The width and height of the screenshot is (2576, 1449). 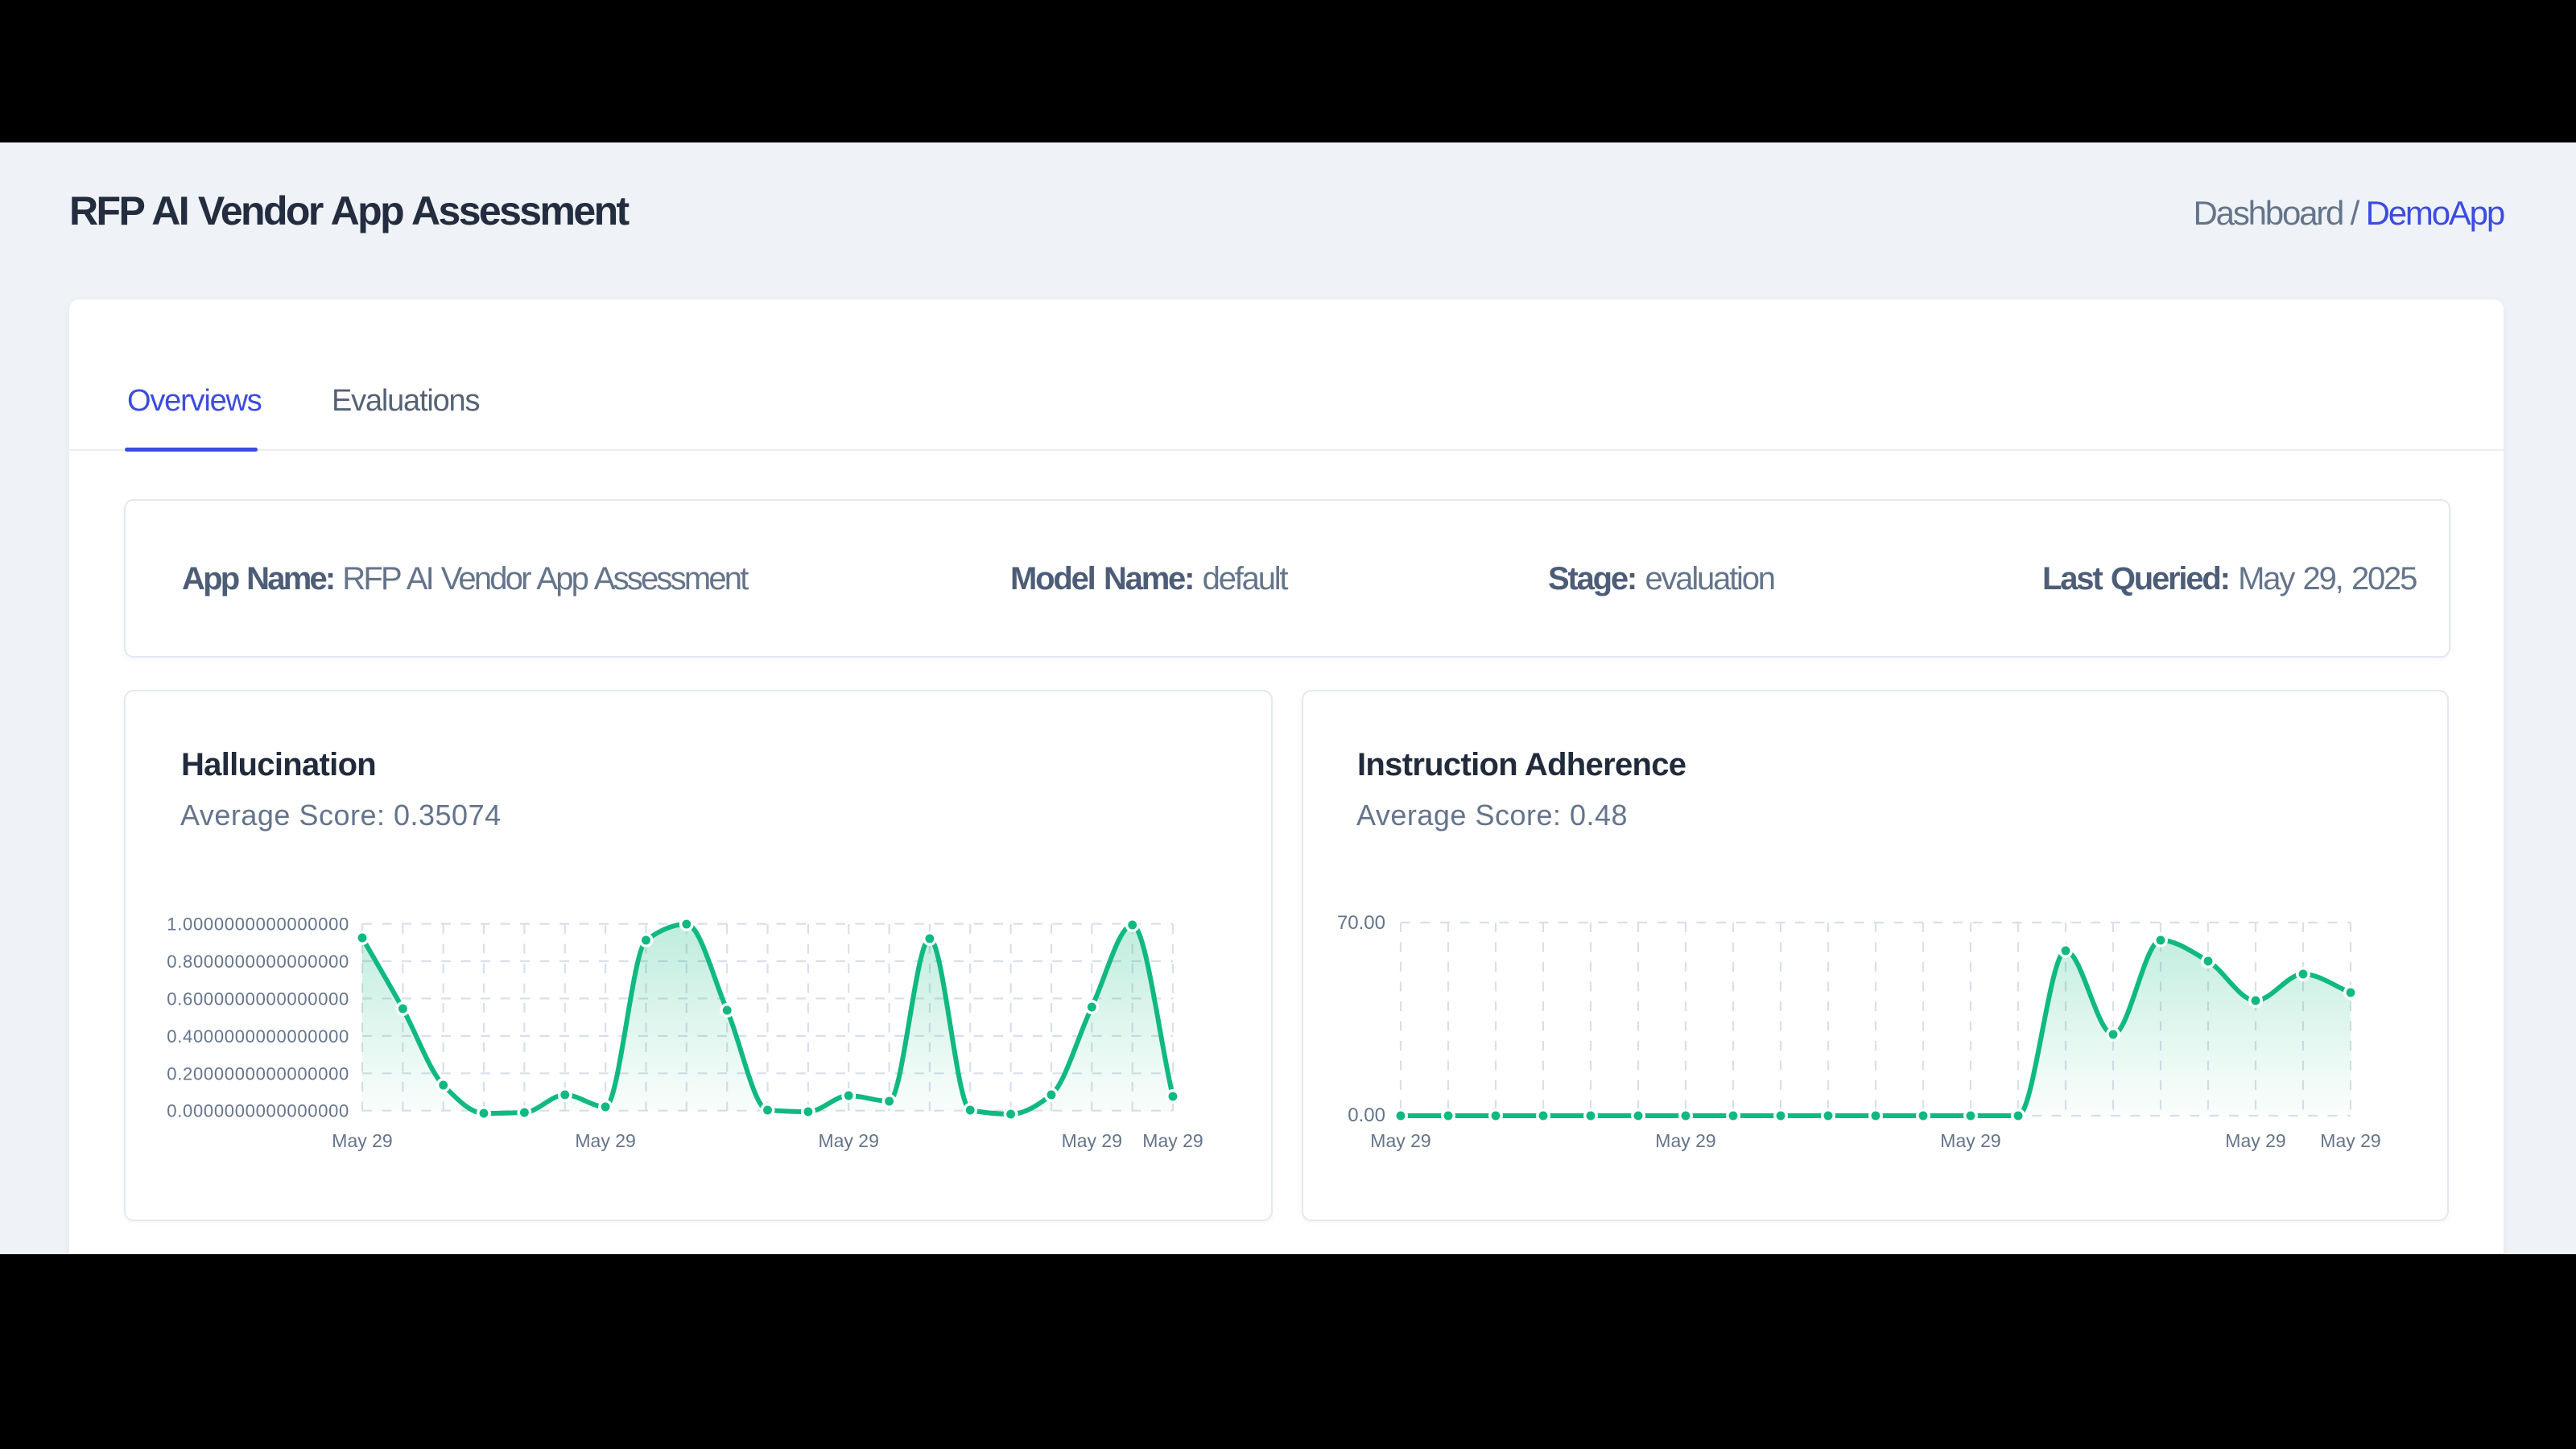 I want to click on svg-text: 0.0000000000000000, so click(x=258, y=1111).